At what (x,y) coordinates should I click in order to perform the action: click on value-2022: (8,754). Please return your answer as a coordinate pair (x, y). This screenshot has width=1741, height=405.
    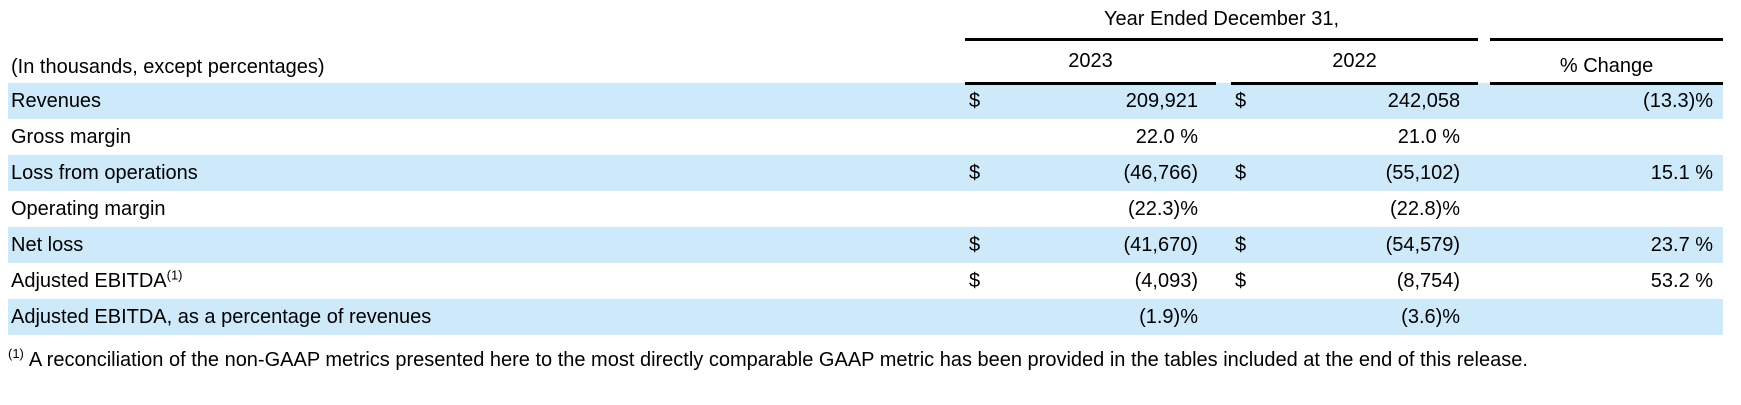
    Looking at the image, I should click on (1428, 280).